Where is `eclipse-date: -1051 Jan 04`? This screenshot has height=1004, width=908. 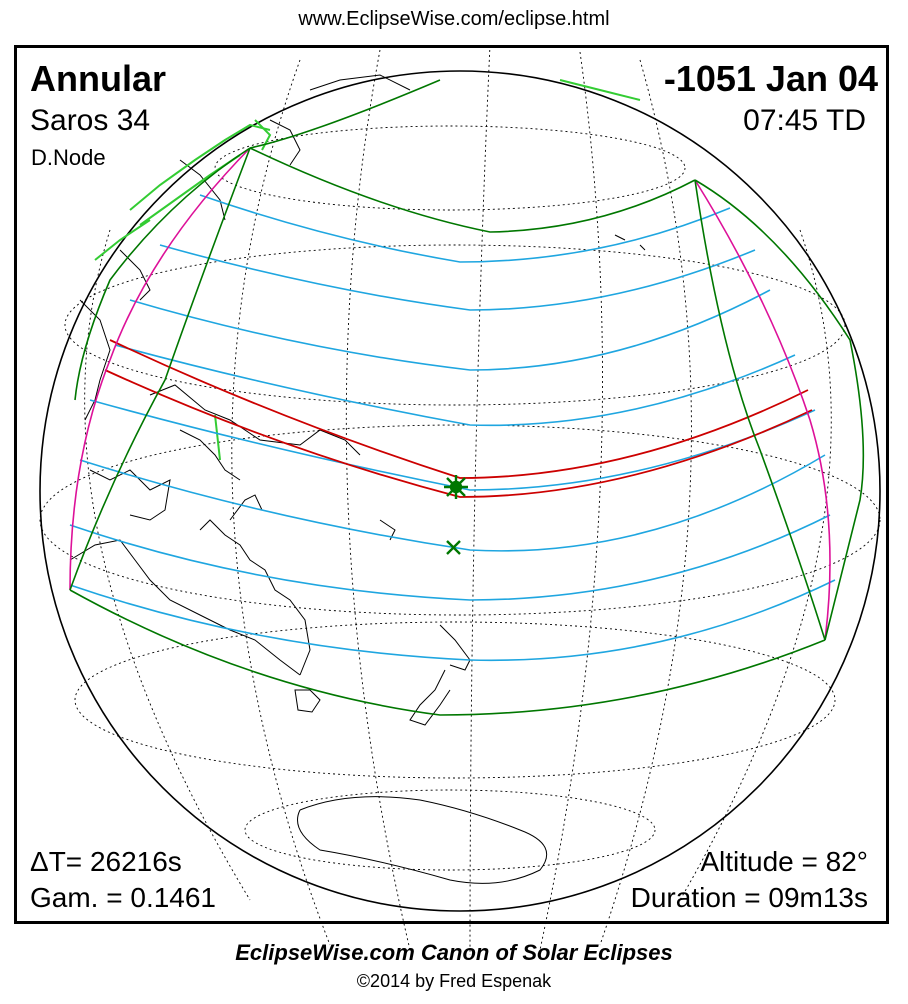 eclipse-date: -1051 Jan 04 is located at coordinates (770, 78).